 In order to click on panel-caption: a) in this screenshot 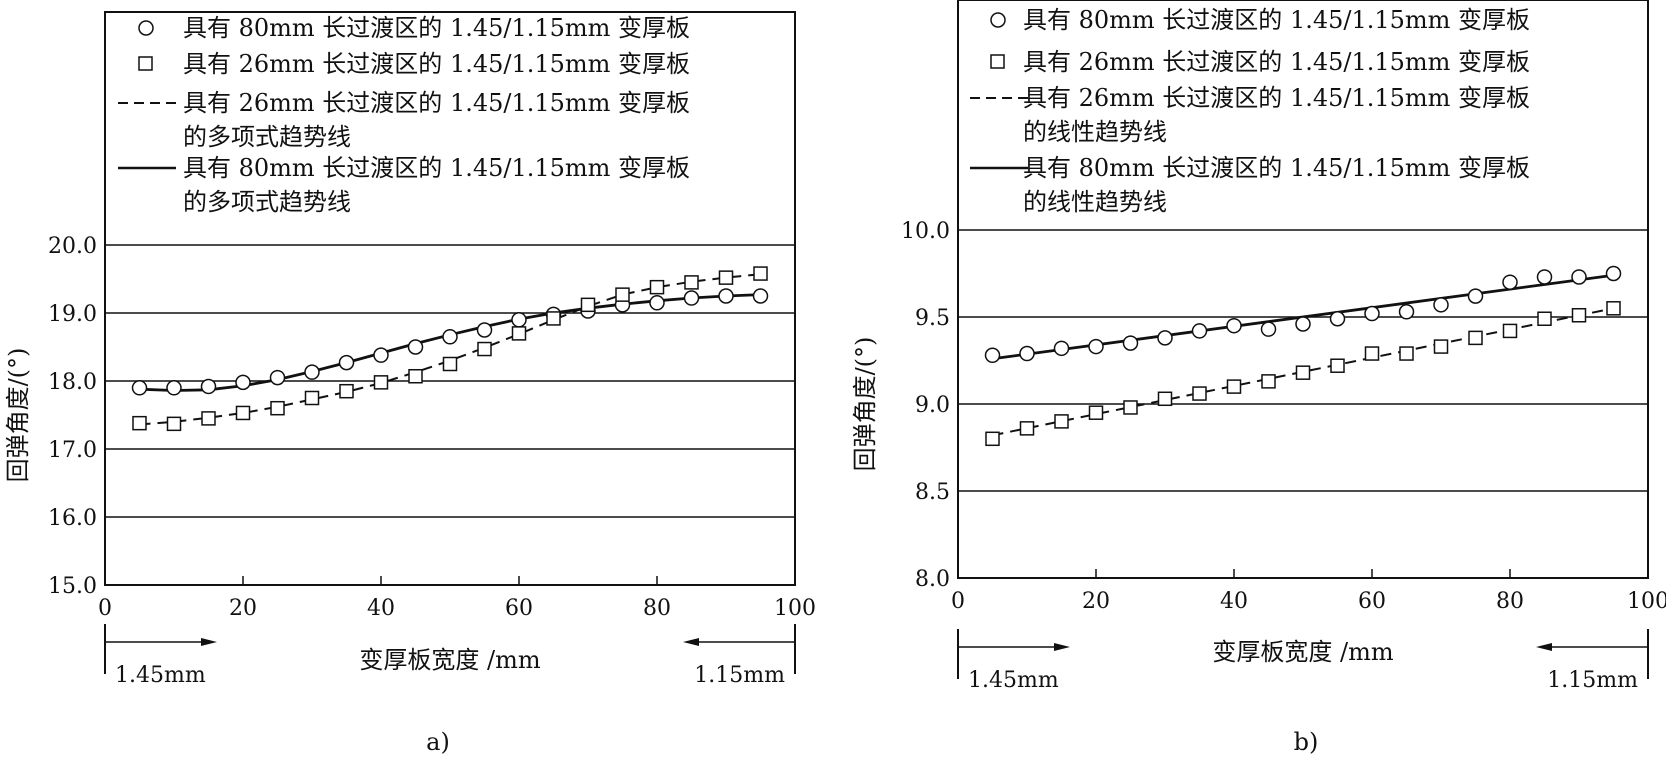, I will do `click(438, 742)`.